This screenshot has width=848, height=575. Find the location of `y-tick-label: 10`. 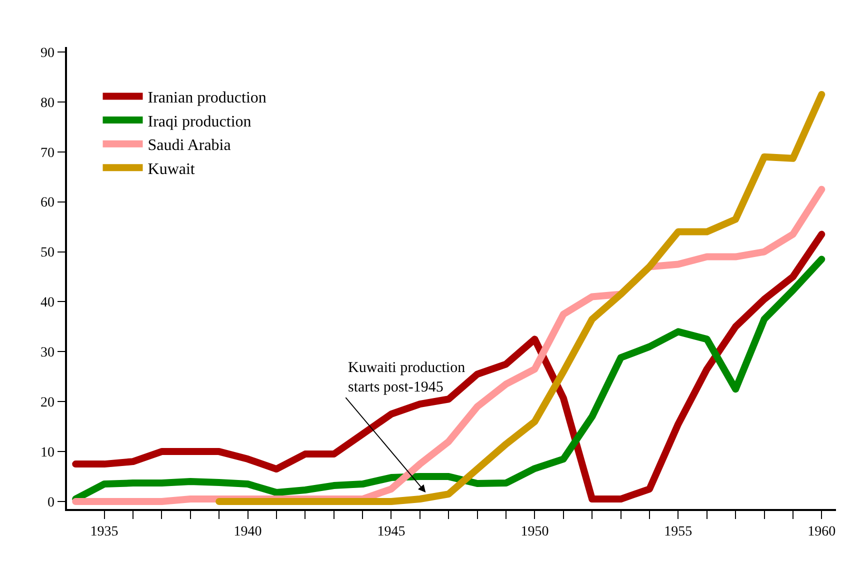

y-tick-label: 10 is located at coordinates (47, 452).